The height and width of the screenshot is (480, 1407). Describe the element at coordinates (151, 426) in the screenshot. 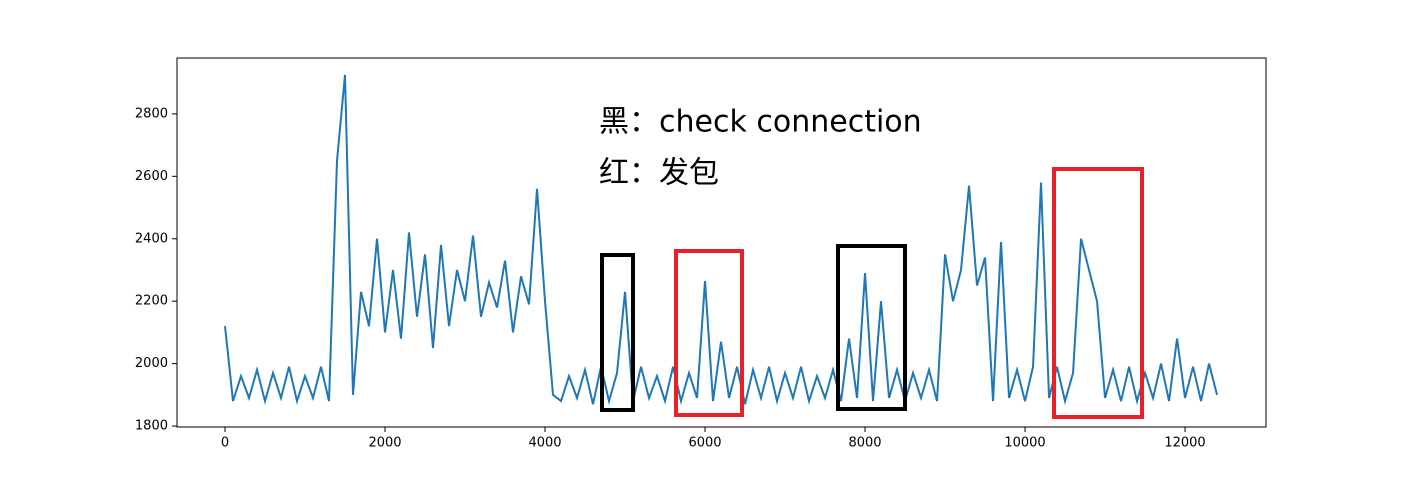

I see `y-tick-label: 1800` at that location.